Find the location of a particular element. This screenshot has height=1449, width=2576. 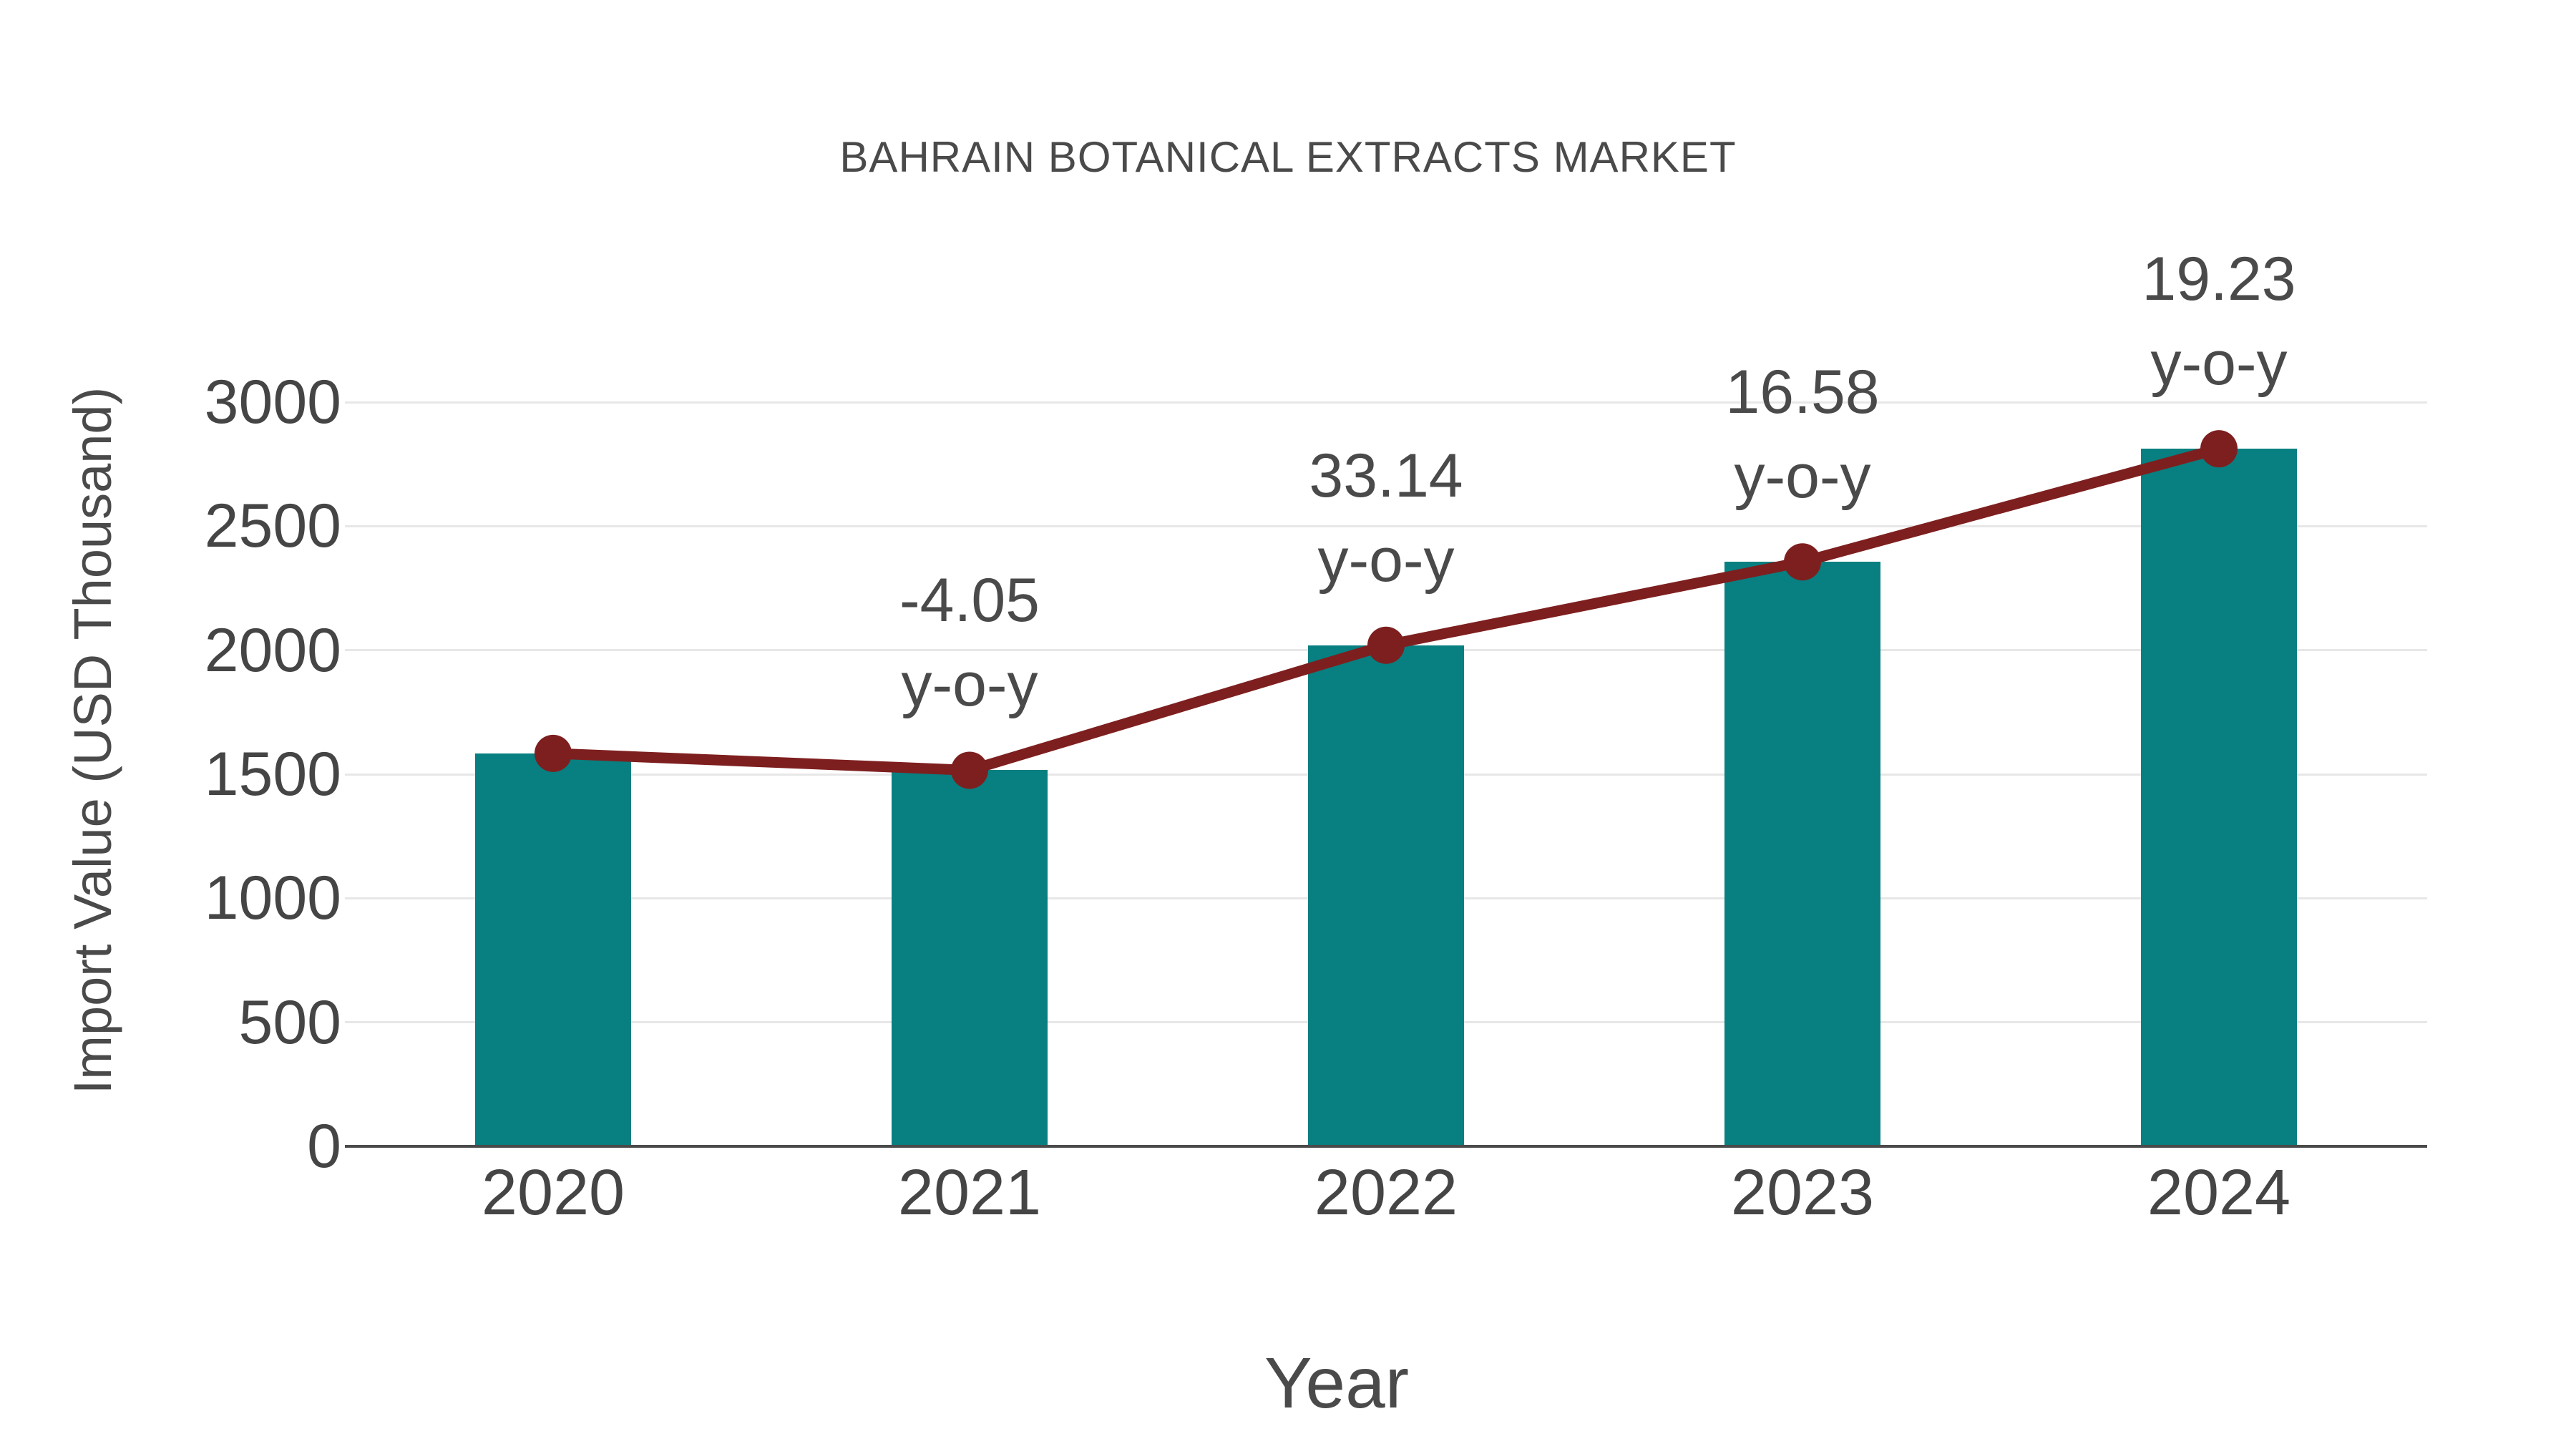

bar-2020 is located at coordinates (553, 949).